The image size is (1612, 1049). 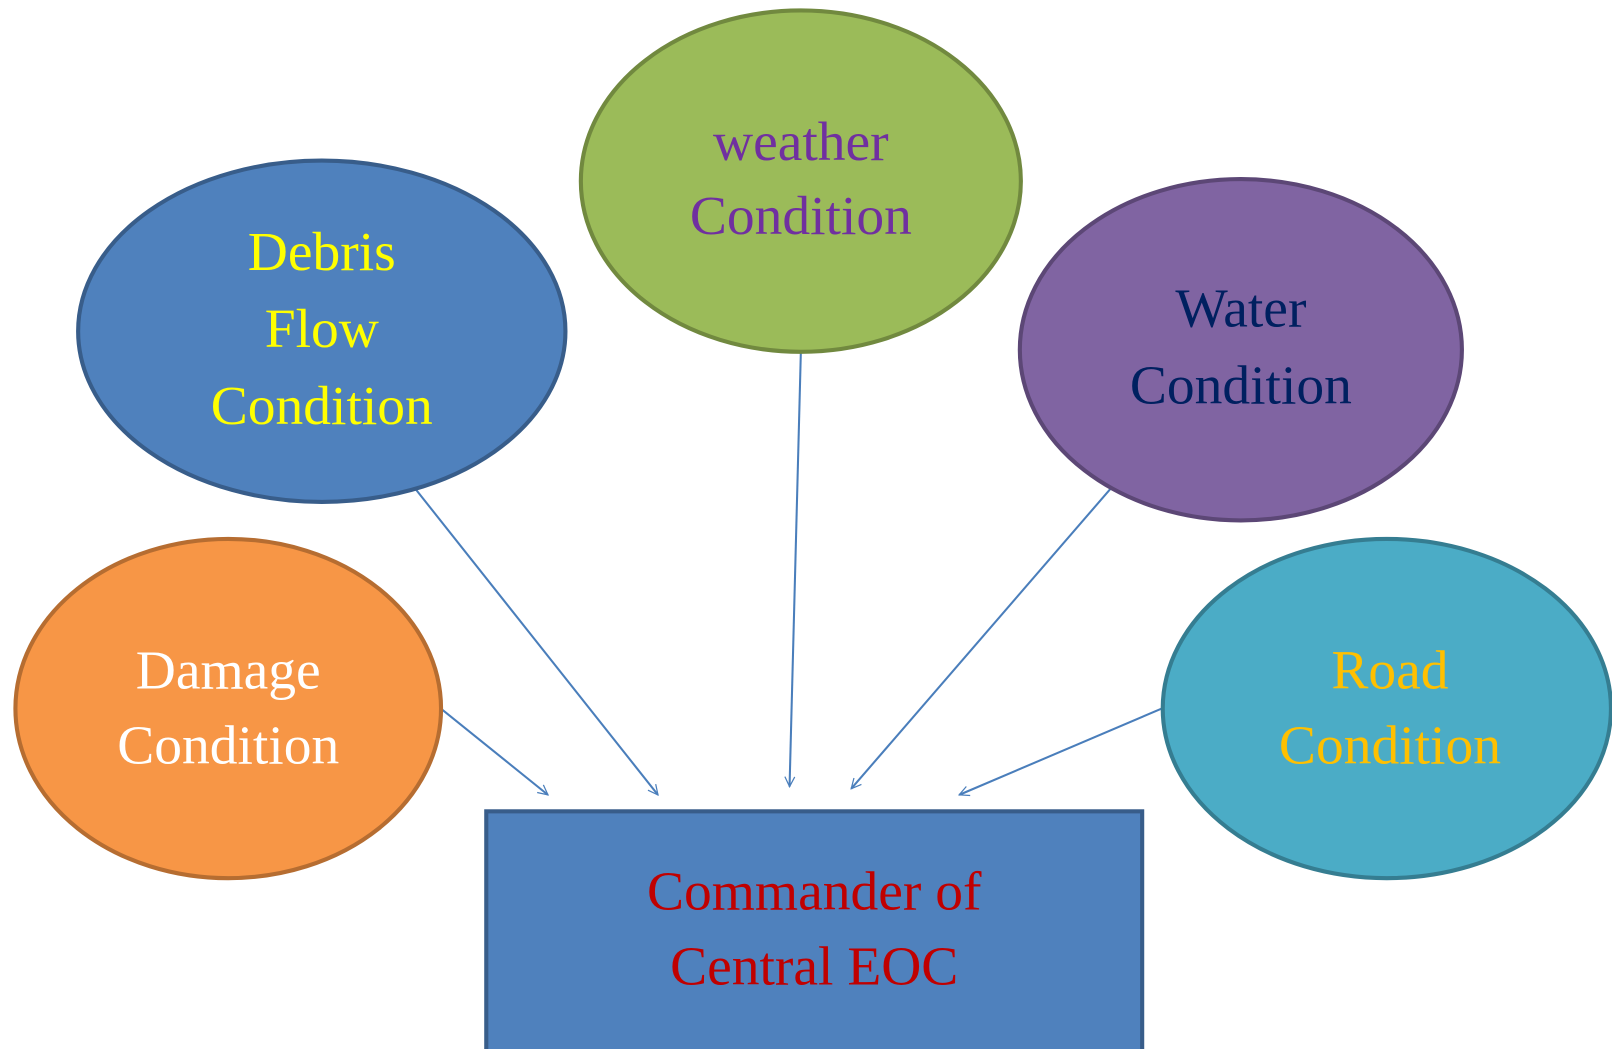 What do you see at coordinates (228, 670) in the screenshot?
I see `node-label: Damage` at bounding box center [228, 670].